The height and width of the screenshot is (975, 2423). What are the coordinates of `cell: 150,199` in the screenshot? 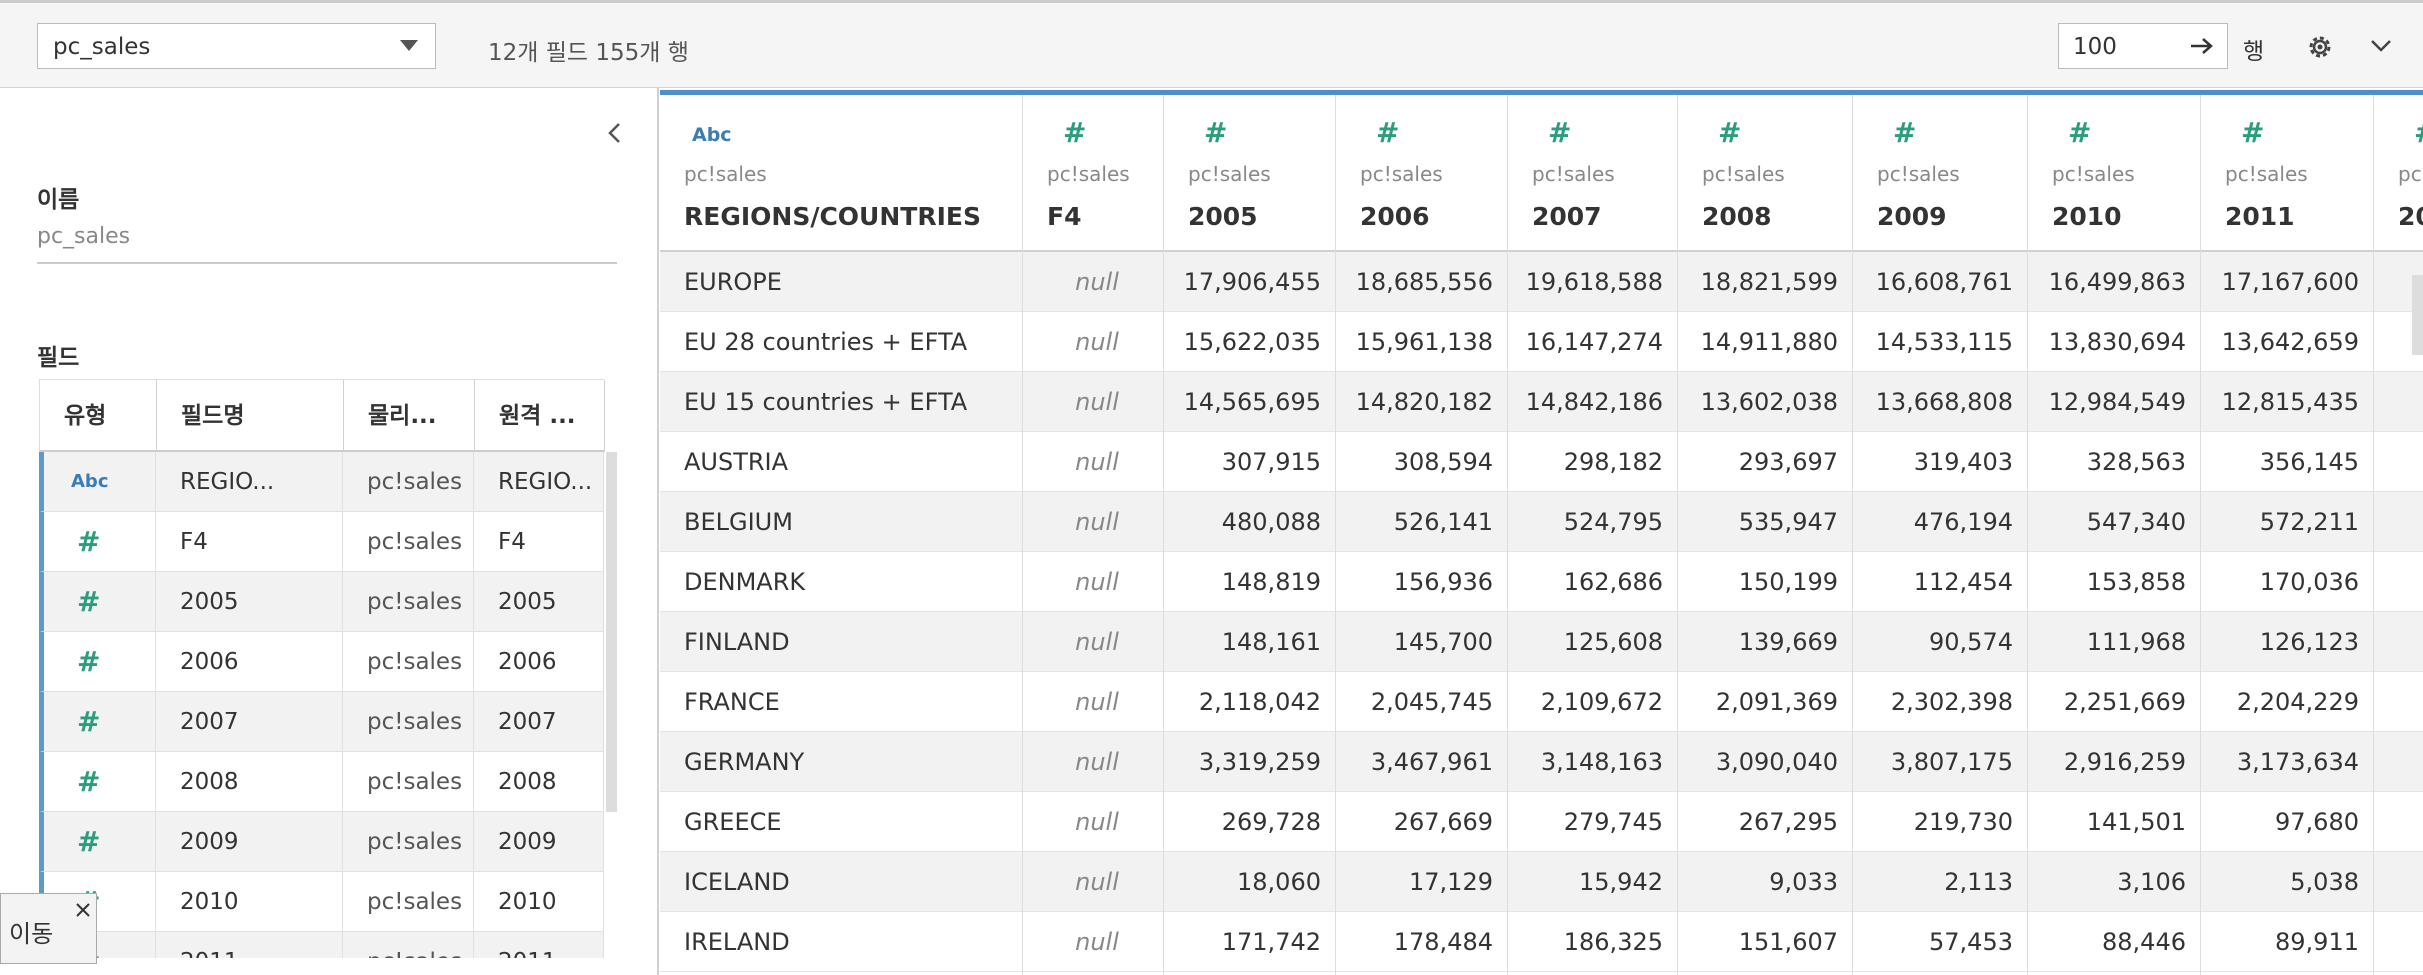 It's located at (1788, 582).